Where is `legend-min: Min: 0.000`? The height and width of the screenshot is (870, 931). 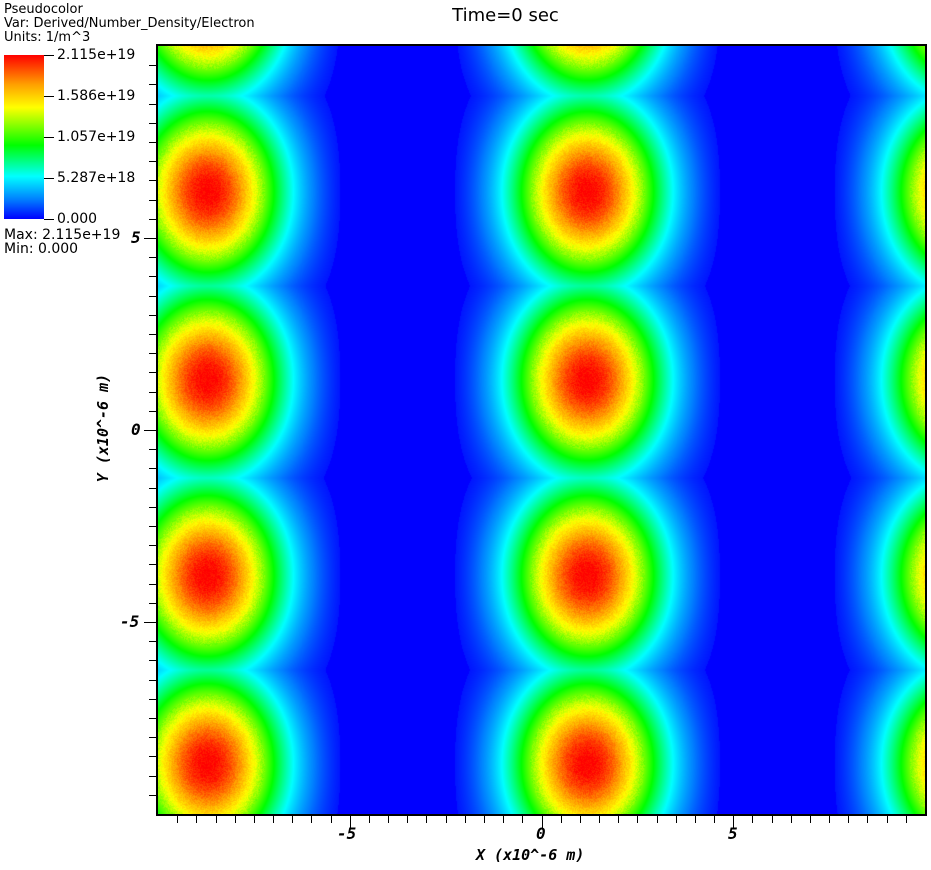 legend-min: Min: 0.000 is located at coordinates (41, 249).